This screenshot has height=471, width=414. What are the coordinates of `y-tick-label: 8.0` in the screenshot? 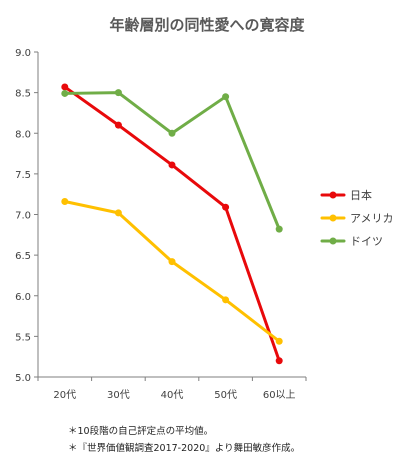 It's located at (23, 134).